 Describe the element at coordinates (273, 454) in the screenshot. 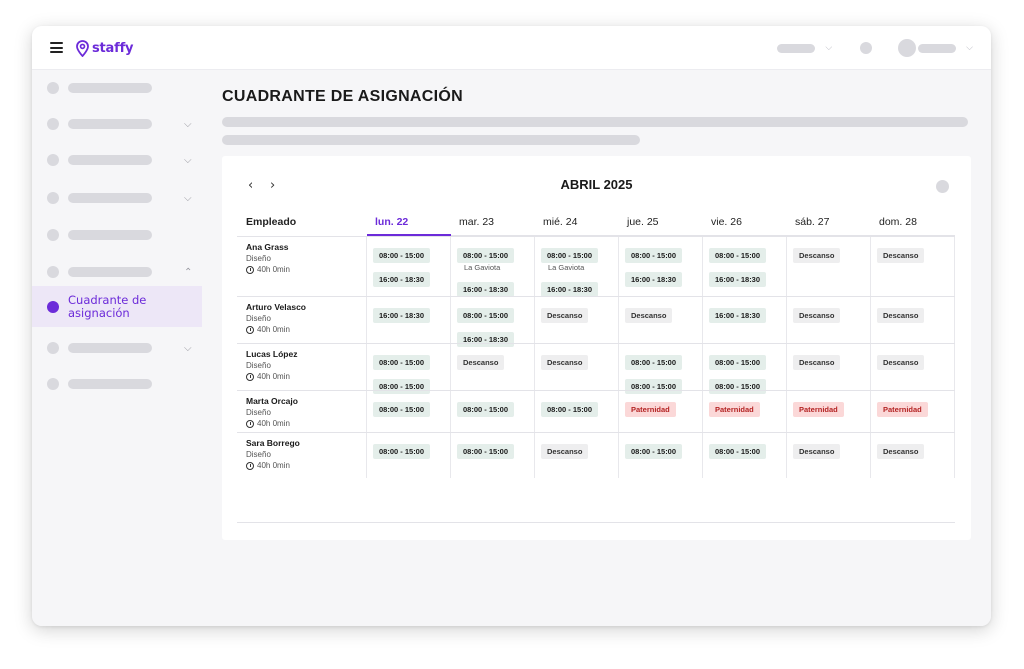

I see `employee-info: Sara Borrego Diseño 40h 0min` at that location.